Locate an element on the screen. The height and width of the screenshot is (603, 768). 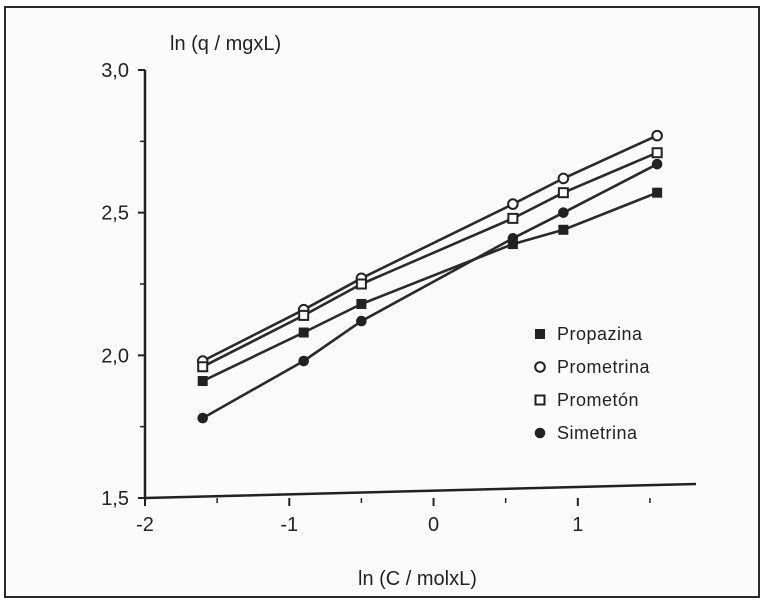
x-tick-label: 1 is located at coordinates (577, 525).